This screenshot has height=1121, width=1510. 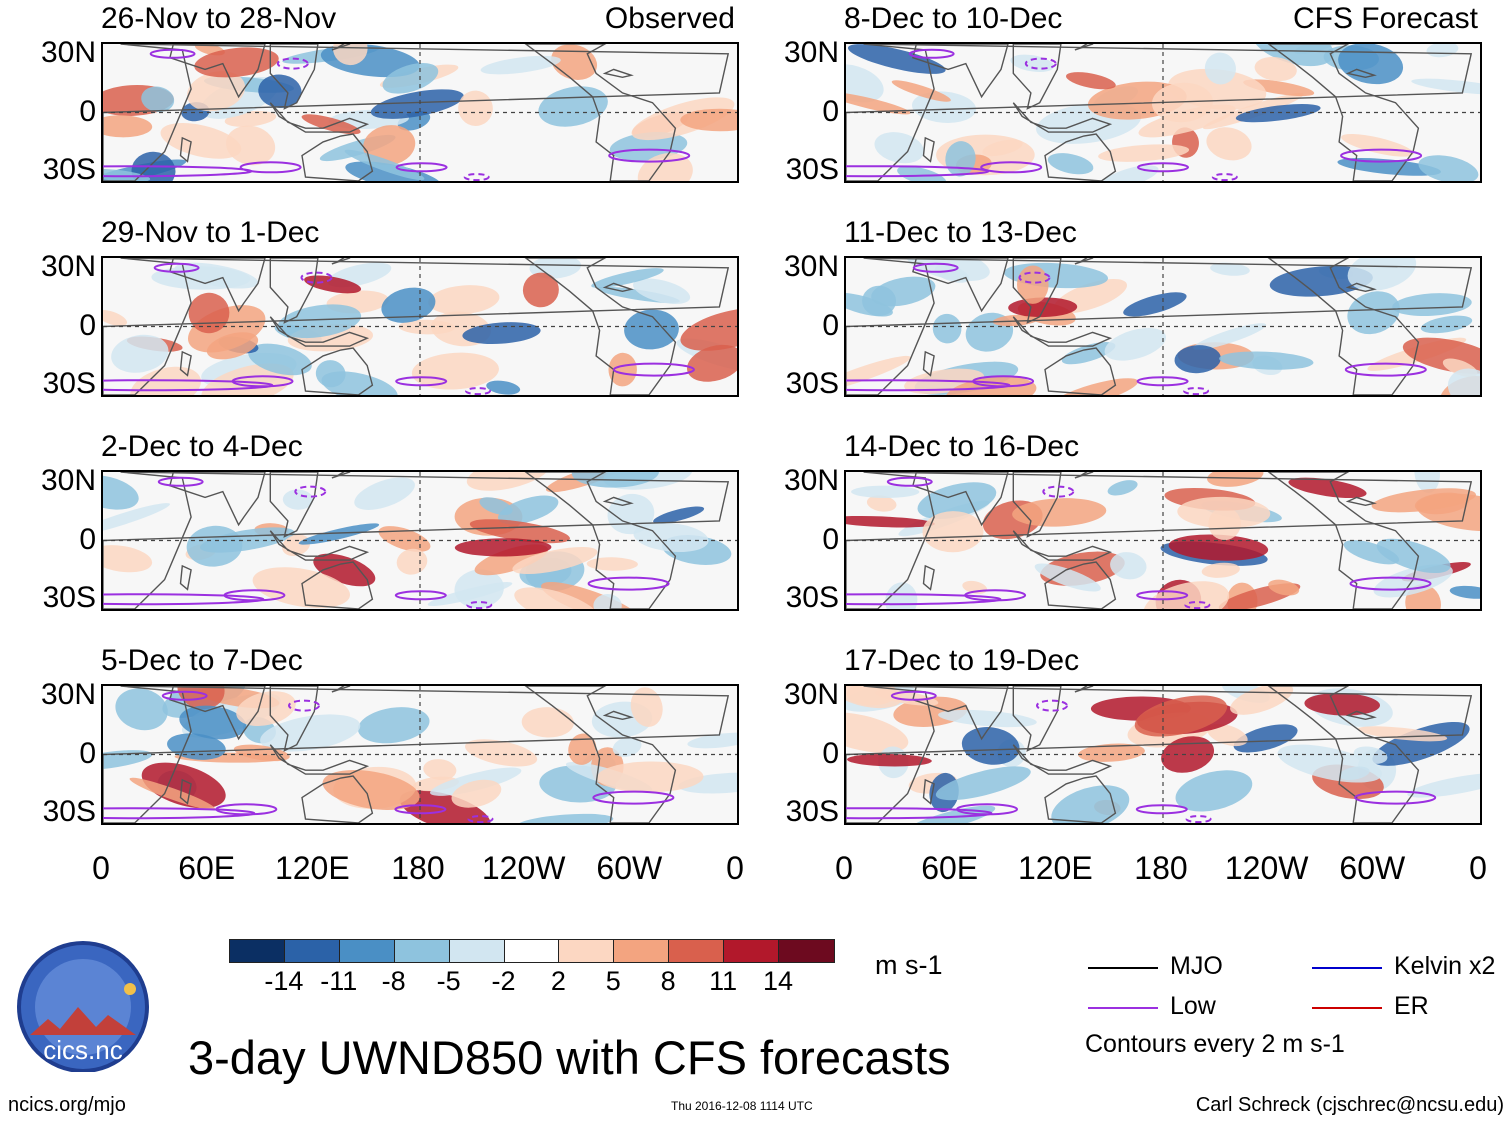 What do you see at coordinates (67, 1105) in the screenshot?
I see `footer-url: ncics.org/mjo` at bounding box center [67, 1105].